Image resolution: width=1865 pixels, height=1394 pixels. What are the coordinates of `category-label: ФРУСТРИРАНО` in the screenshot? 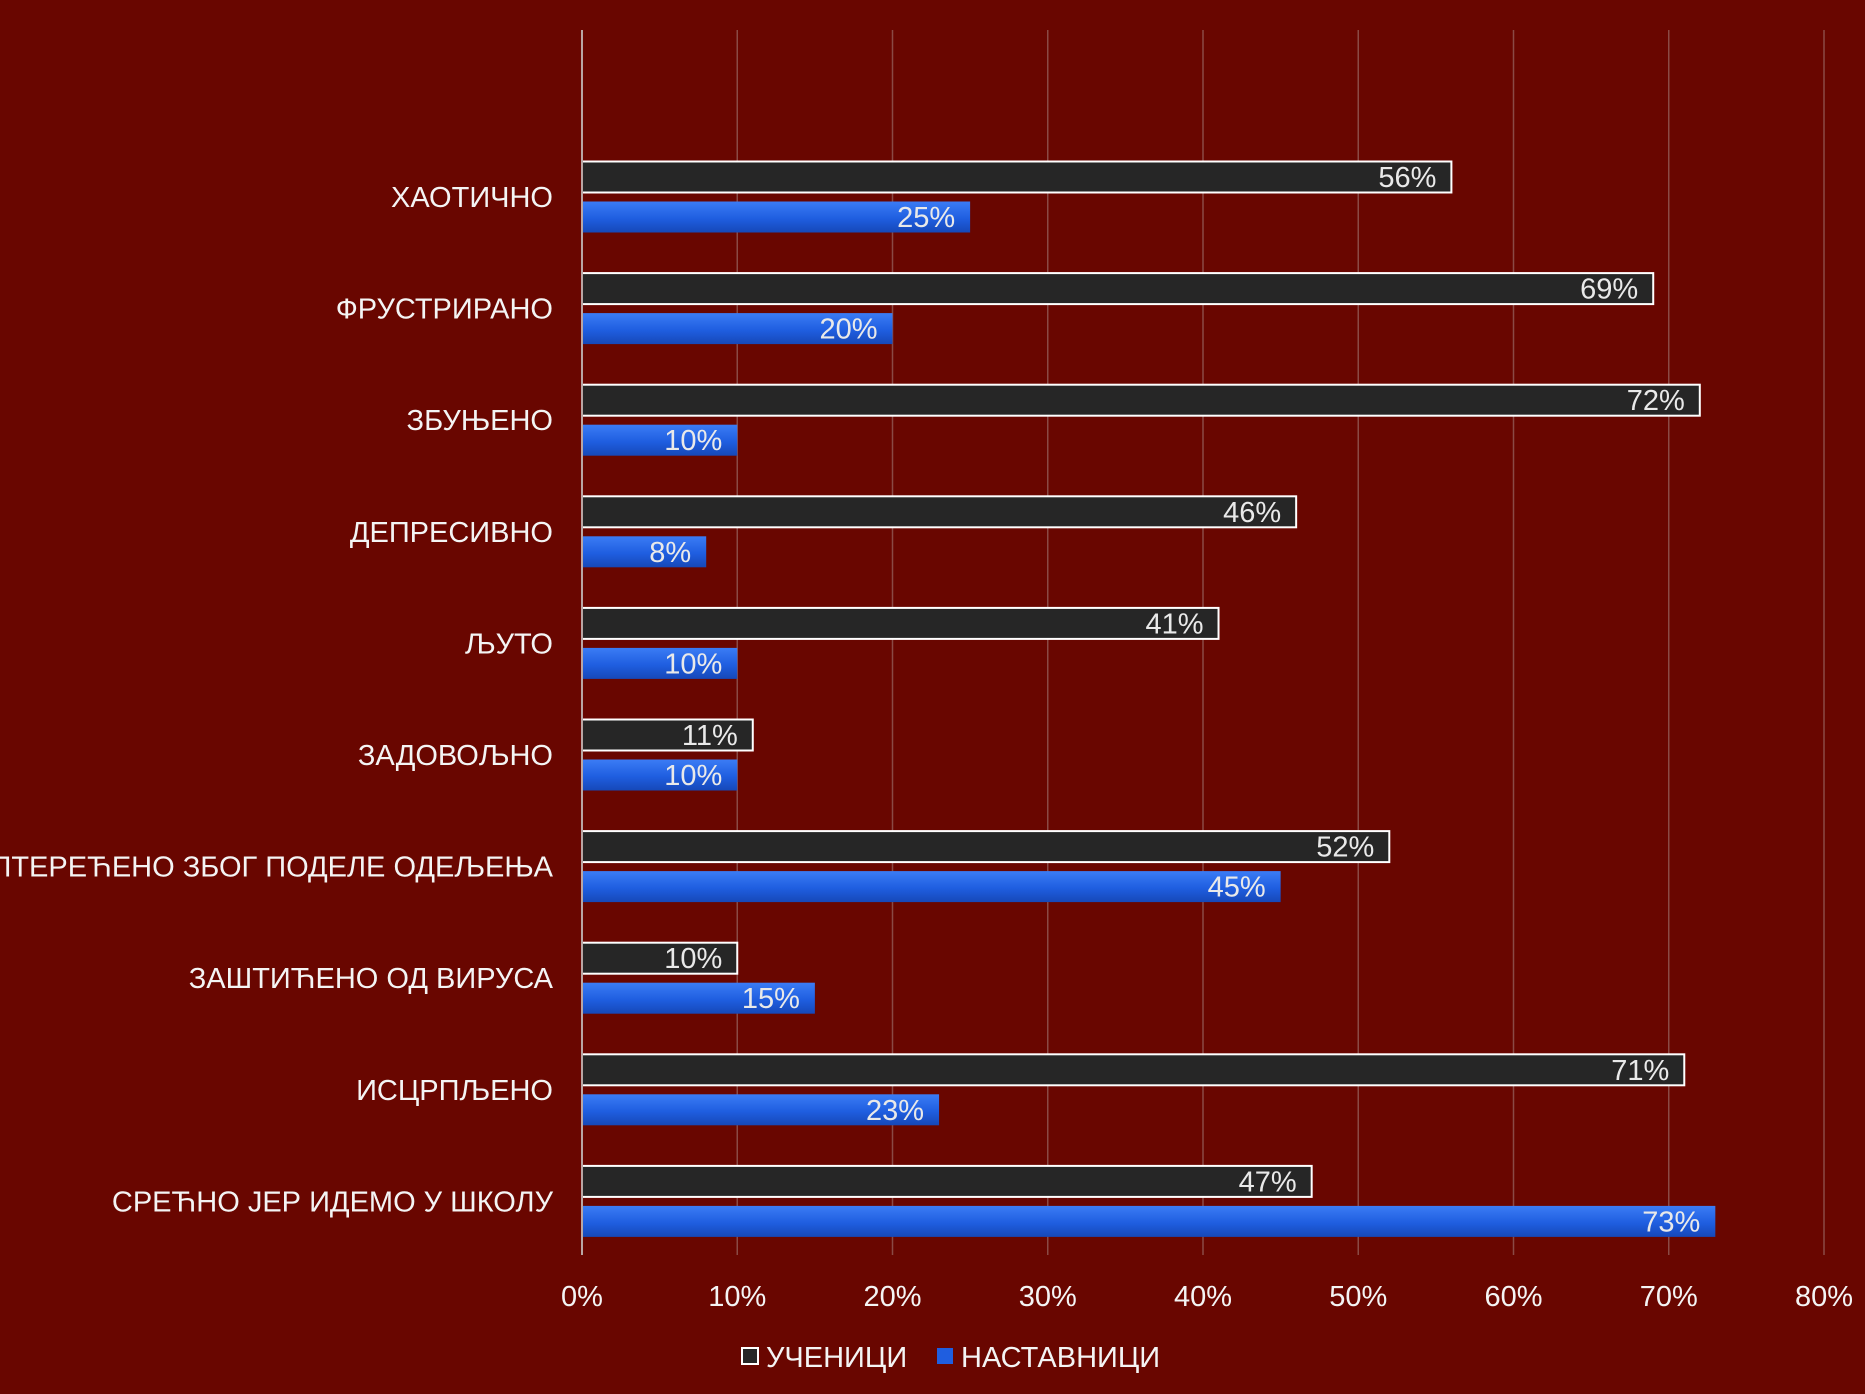 It's located at (444, 310).